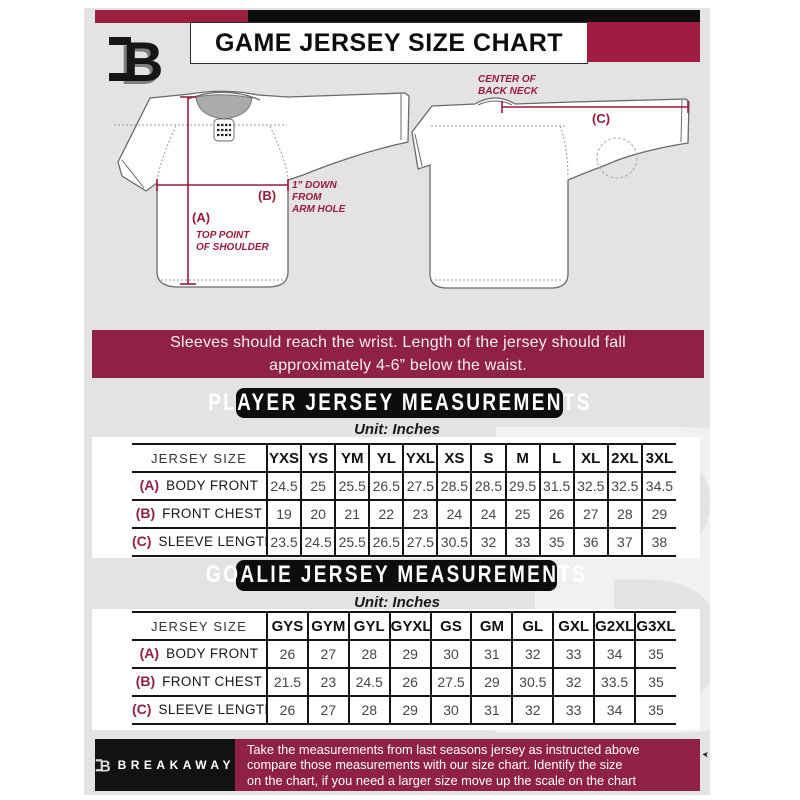 The width and height of the screenshot is (800, 800). What do you see at coordinates (454, 514) in the screenshot?
I see `value-cell: 24` at bounding box center [454, 514].